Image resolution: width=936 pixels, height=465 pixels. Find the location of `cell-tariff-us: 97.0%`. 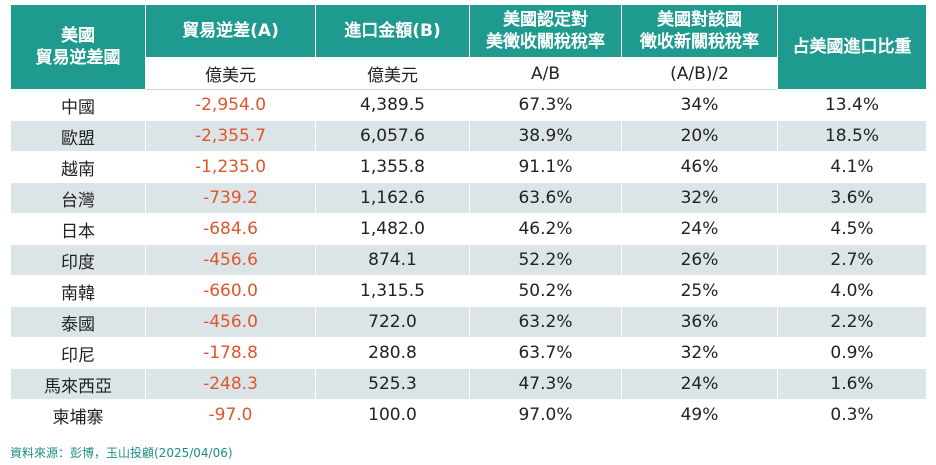

cell-tariff-us: 97.0% is located at coordinates (545, 415).